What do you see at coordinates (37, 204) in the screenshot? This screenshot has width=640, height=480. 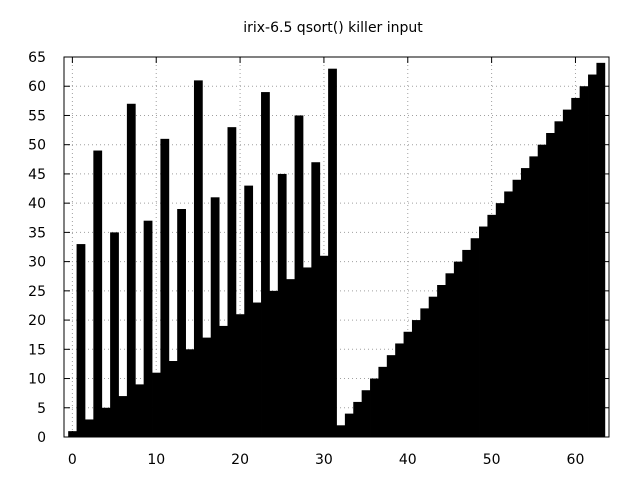 I see `y-tick-label: 40` at bounding box center [37, 204].